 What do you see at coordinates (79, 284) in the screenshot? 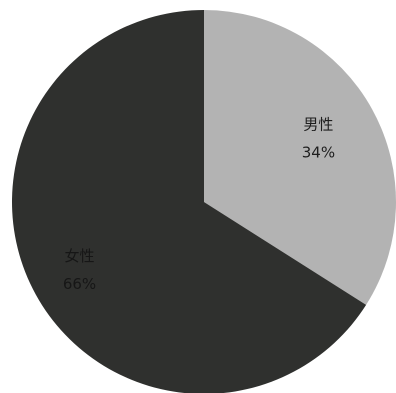
I see `slice-value-label: 66%` at bounding box center [79, 284].